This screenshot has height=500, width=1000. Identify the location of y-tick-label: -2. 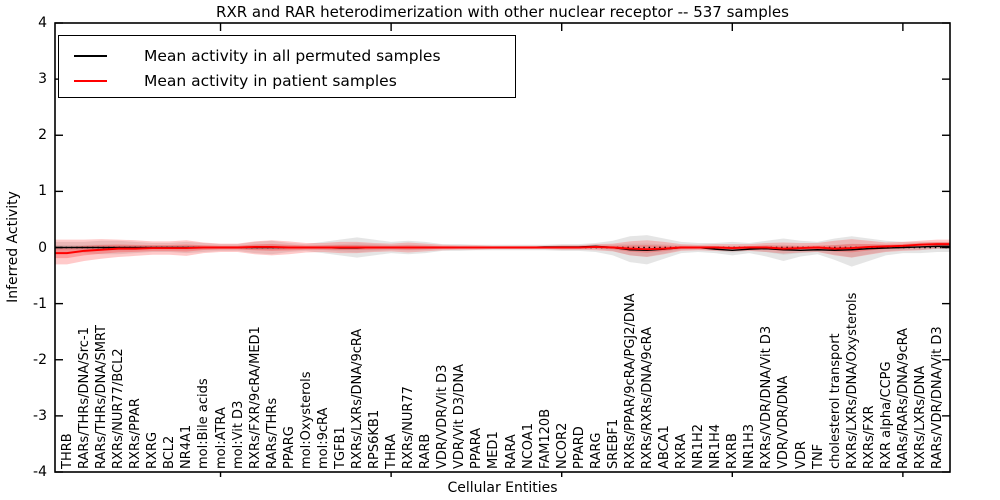
(40, 359).